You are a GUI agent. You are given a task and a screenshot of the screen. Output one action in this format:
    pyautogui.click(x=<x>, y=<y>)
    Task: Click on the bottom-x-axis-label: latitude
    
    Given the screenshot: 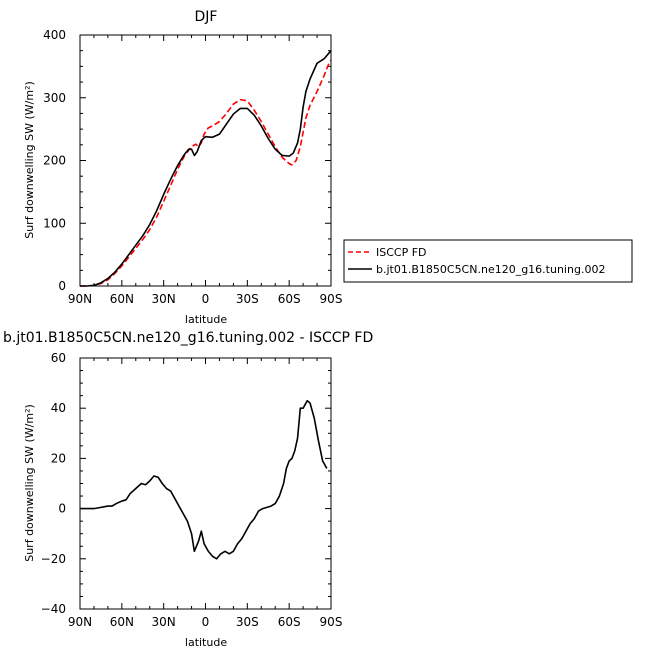 What is the action you would take?
    pyautogui.click(x=206, y=642)
    